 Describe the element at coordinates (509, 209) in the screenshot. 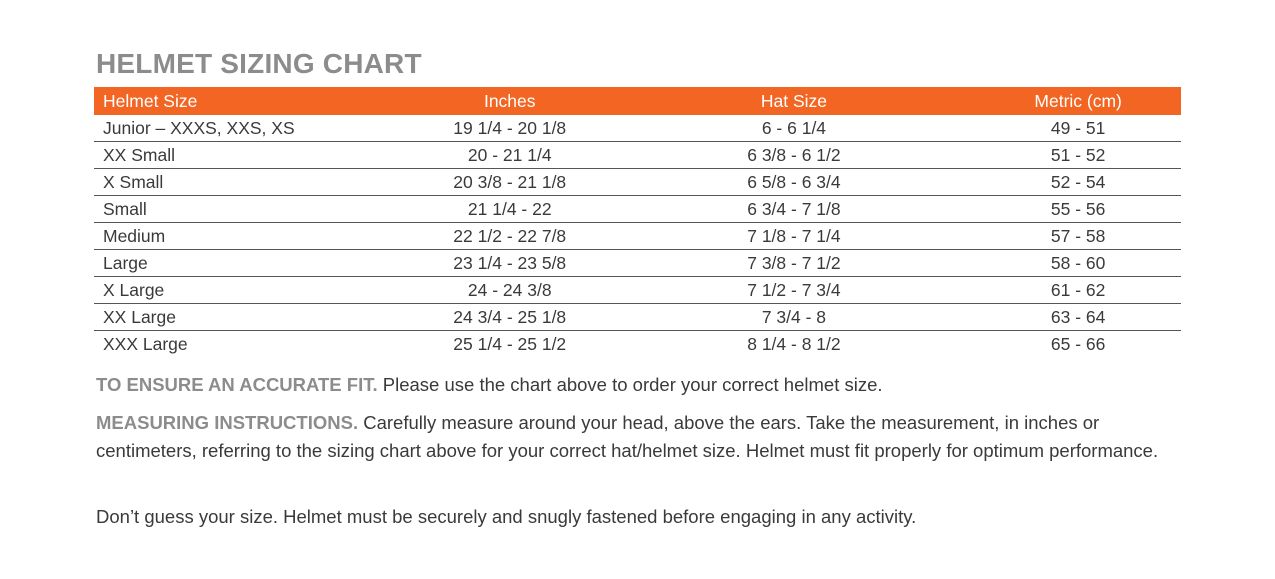

I see `table-cell: 21 1/4 - 22` at that location.